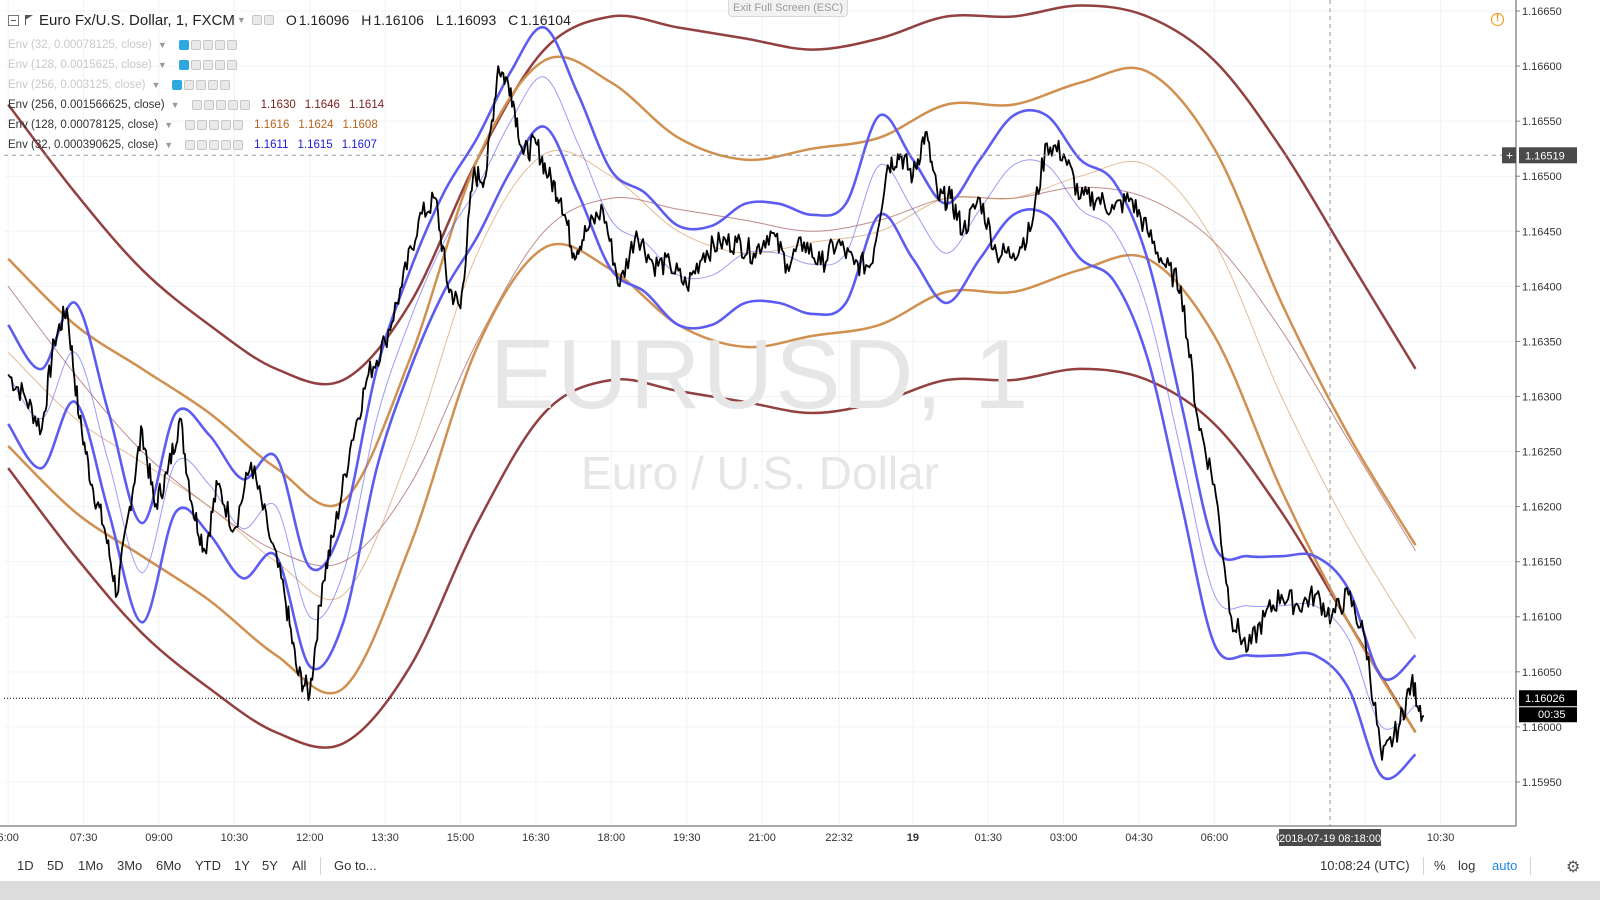  Describe the element at coordinates (268, 20) in the screenshot. I see `settings-icon` at that location.